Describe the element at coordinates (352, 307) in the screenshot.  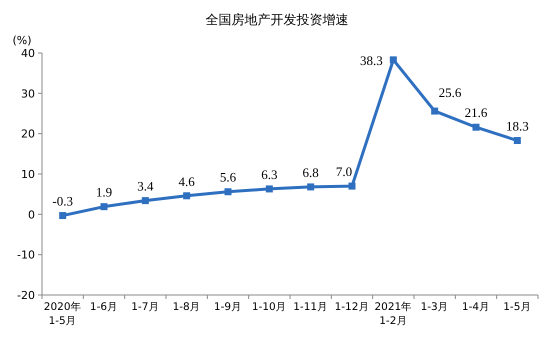
I see `x-tick-label: 1-12月` at that location.